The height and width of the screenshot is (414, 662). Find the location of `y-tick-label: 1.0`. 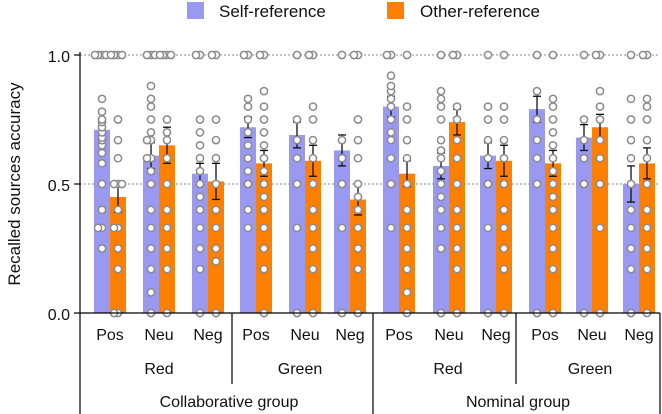

y-tick-label: 1.0 is located at coordinates (59, 57).